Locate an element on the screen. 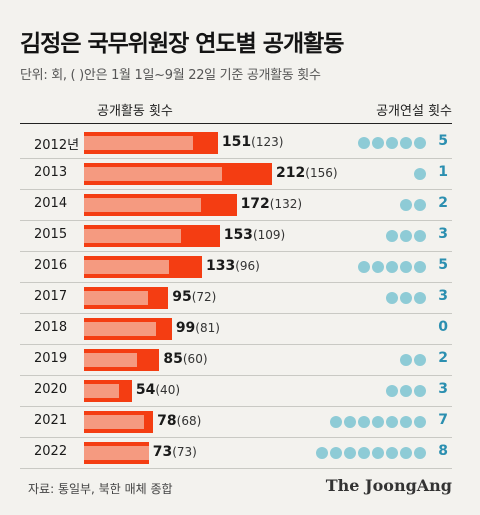 This screenshot has height=515, width=480. chart-row: 2016 133(96) 5 is located at coordinates (236, 267).